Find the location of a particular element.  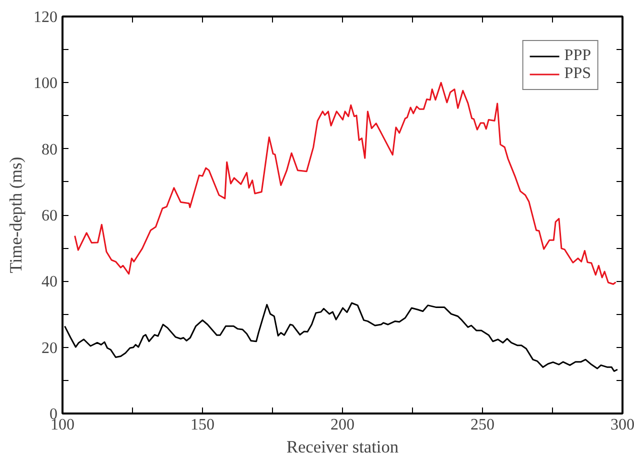

y-tick-label: 80 is located at coordinates (50, 149).